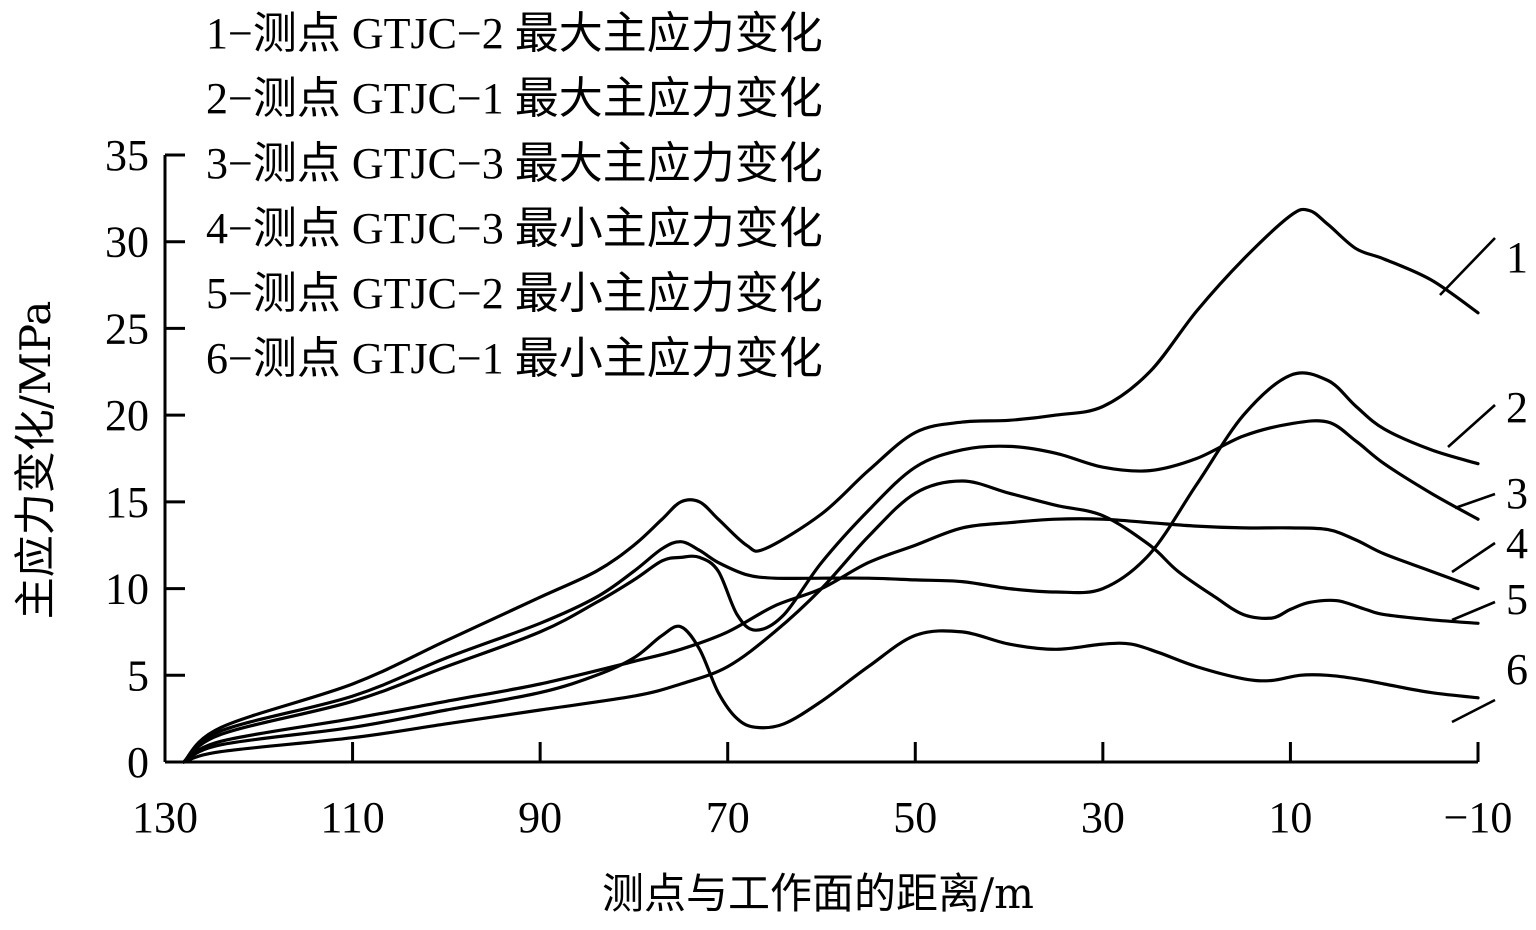 The height and width of the screenshot is (930, 1536). What do you see at coordinates (728, 817) in the screenshot?
I see `x-tick-label: 70` at bounding box center [728, 817].